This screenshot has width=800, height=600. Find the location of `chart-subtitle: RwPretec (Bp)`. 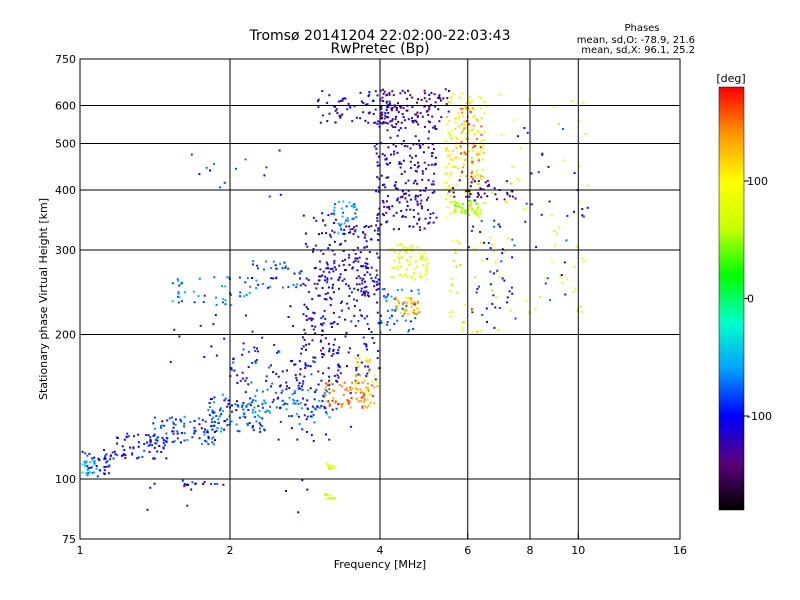

chart-subtitle: RwPretec (Bp) is located at coordinates (379, 49).